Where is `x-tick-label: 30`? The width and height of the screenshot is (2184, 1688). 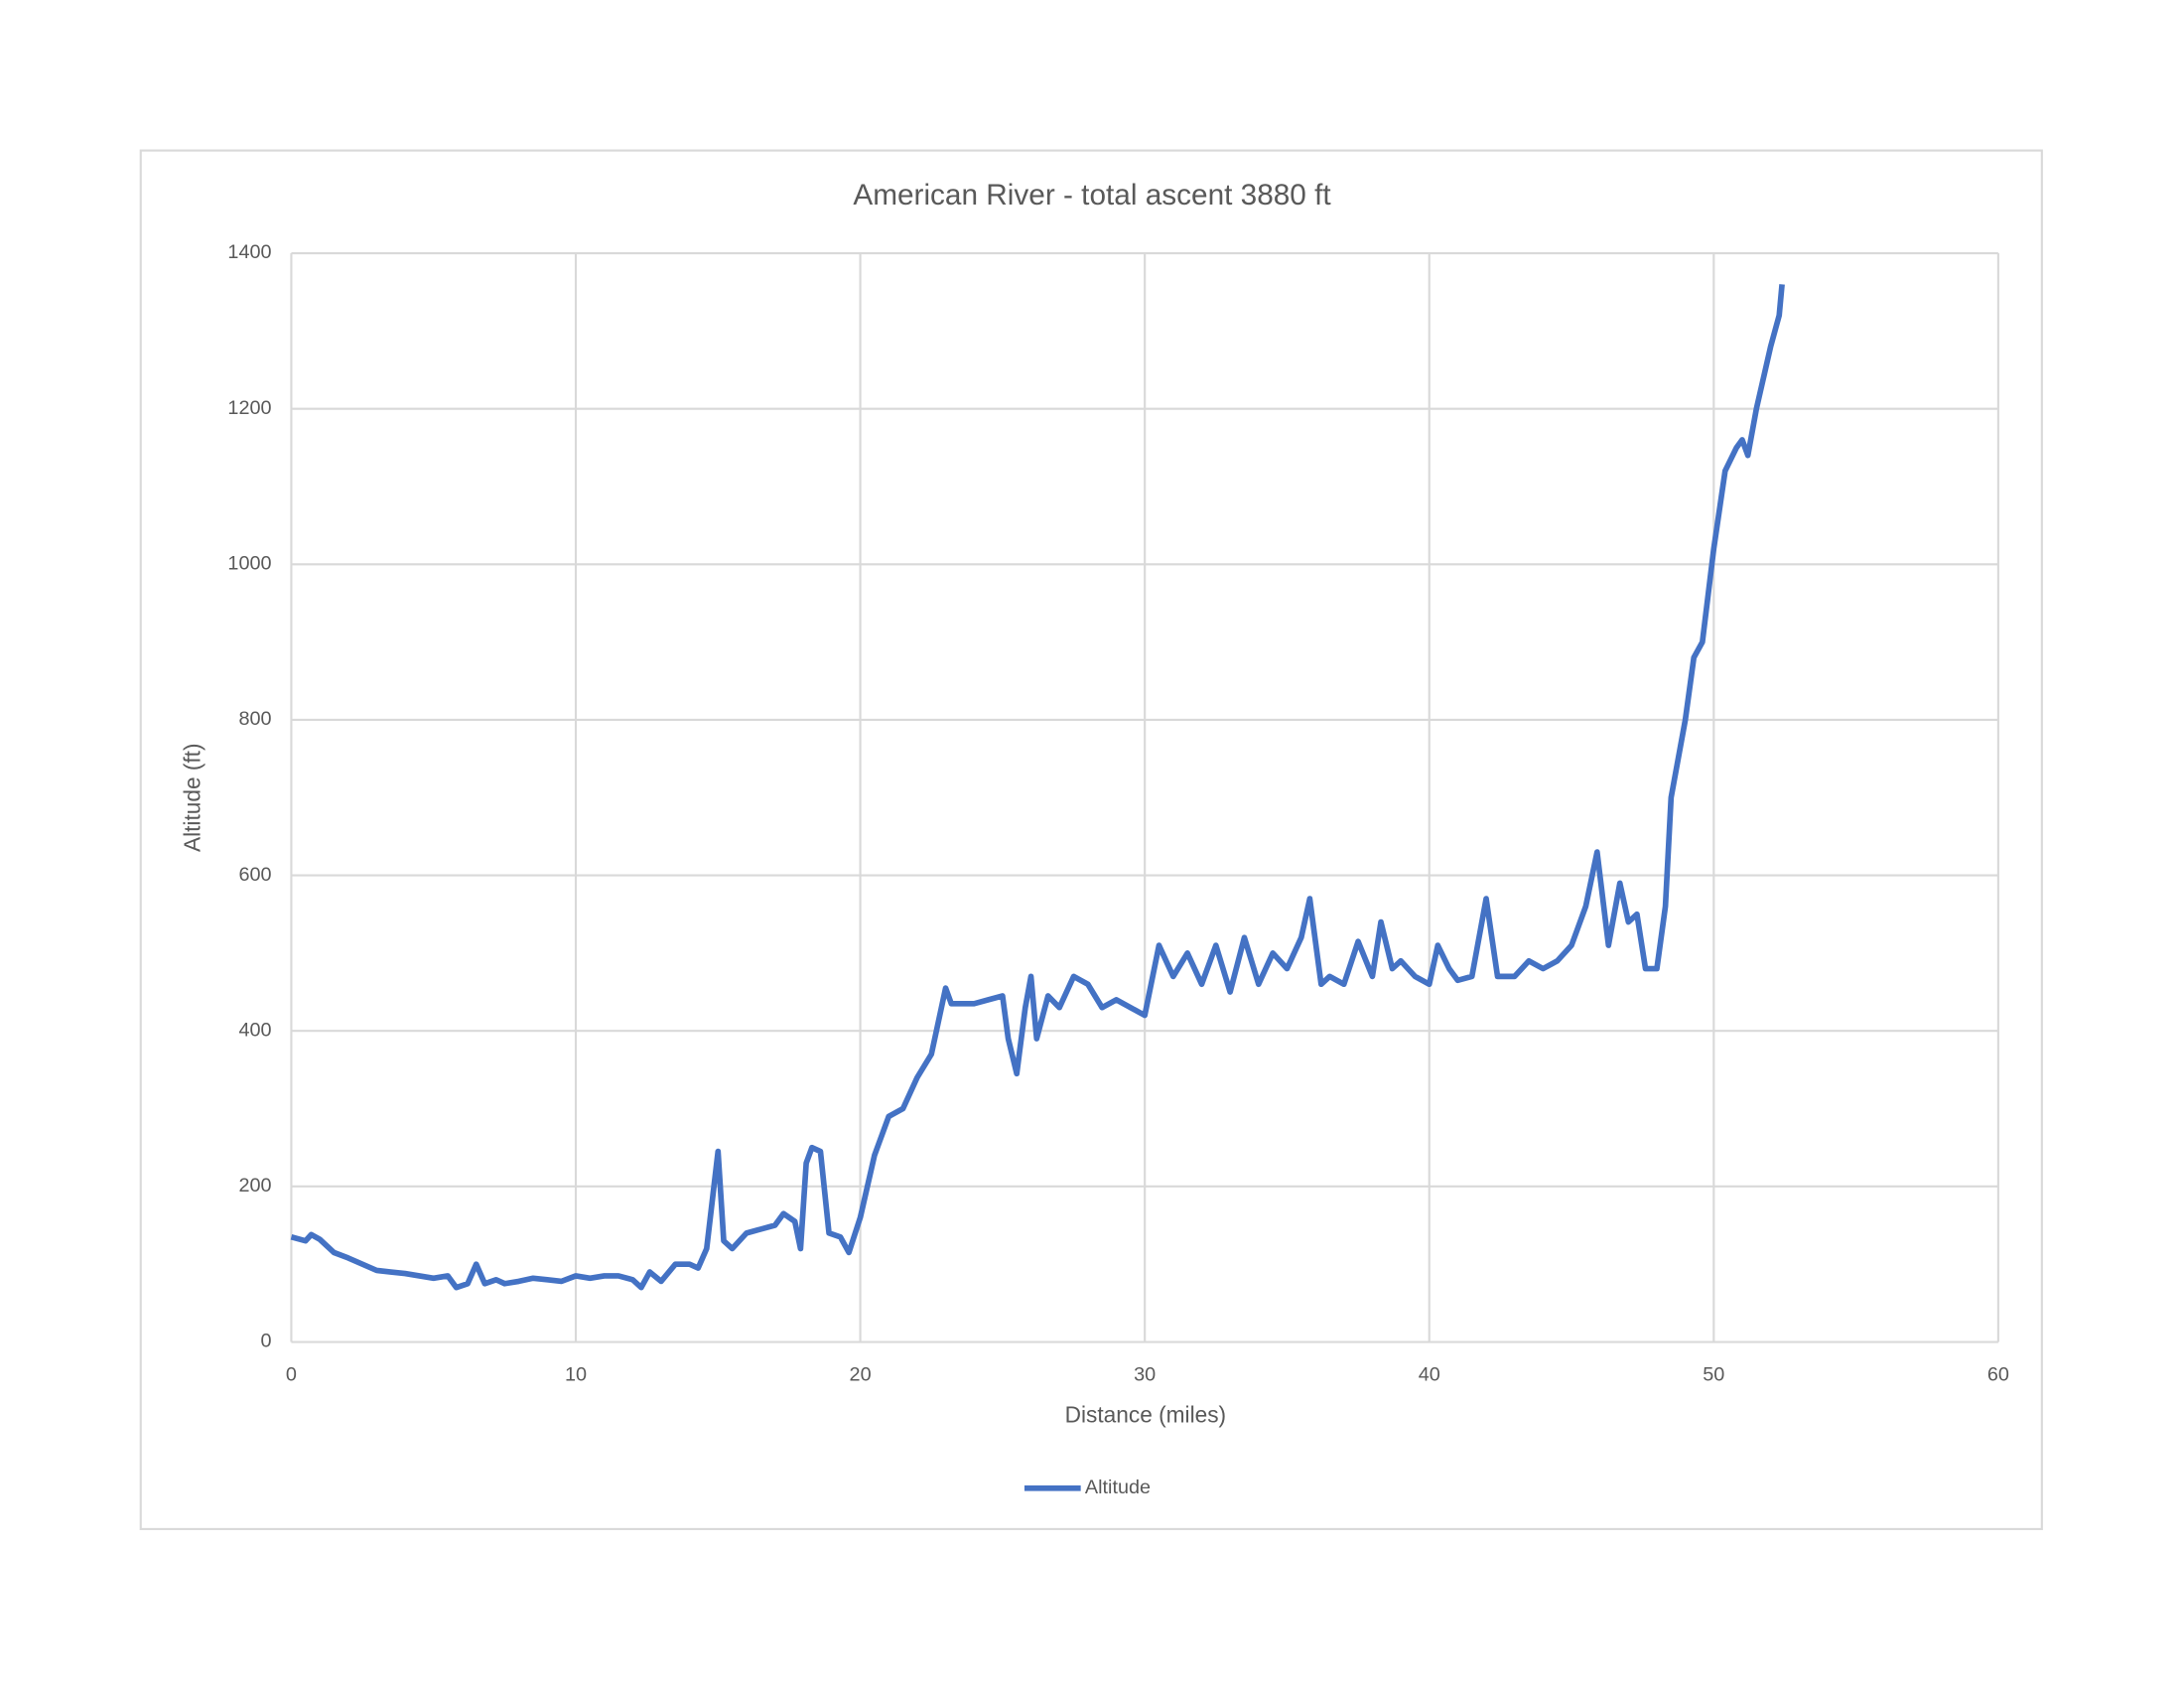 x-tick-label: 30 is located at coordinates (1145, 1375).